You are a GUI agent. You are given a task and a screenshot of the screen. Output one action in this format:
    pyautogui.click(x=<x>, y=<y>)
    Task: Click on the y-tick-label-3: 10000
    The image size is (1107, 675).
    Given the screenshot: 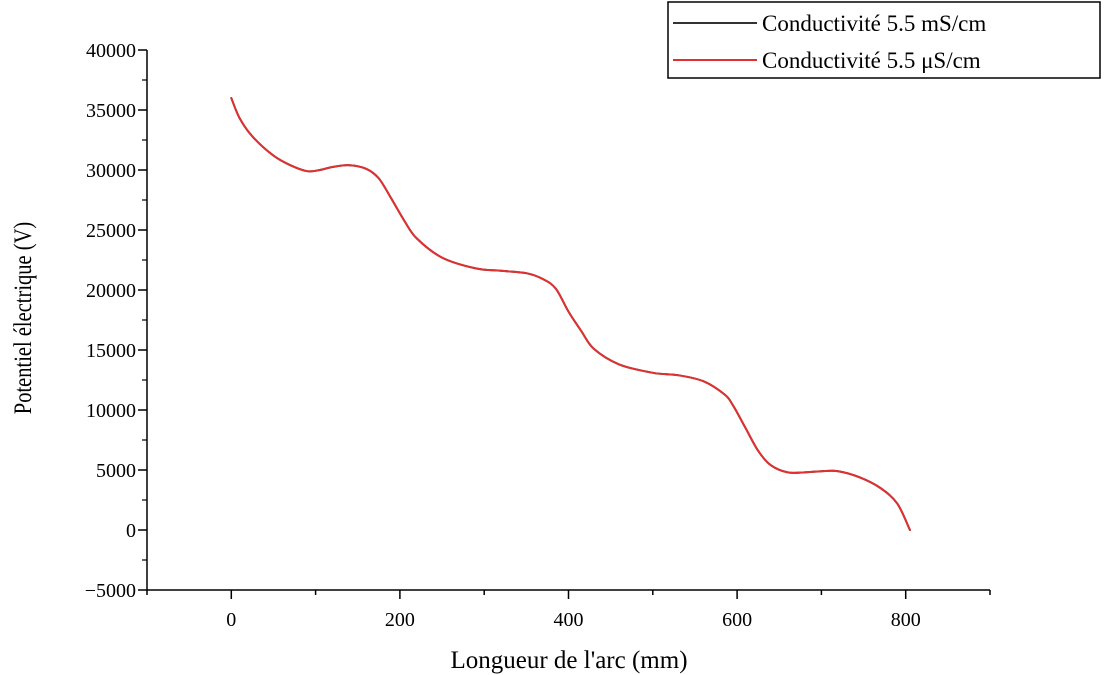 What is the action you would take?
    pyautogui.click(x=111, y=411)
    